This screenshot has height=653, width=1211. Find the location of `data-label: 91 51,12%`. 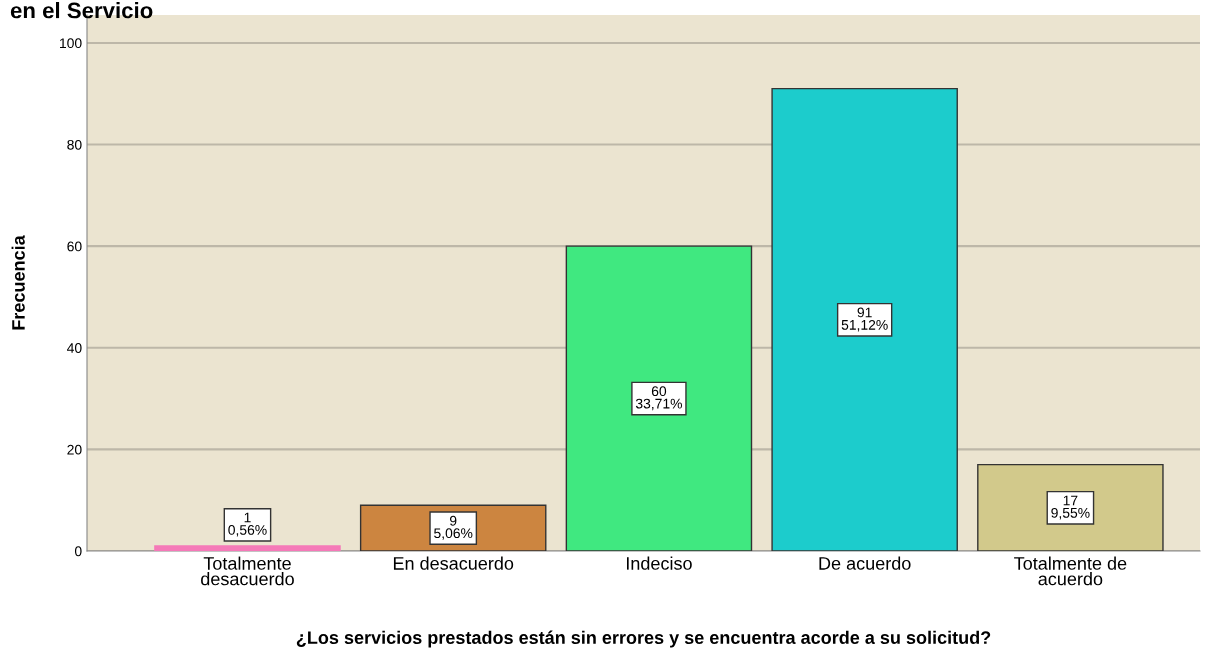

data-label: 91 51,12% is located at coordinates (864, 319).